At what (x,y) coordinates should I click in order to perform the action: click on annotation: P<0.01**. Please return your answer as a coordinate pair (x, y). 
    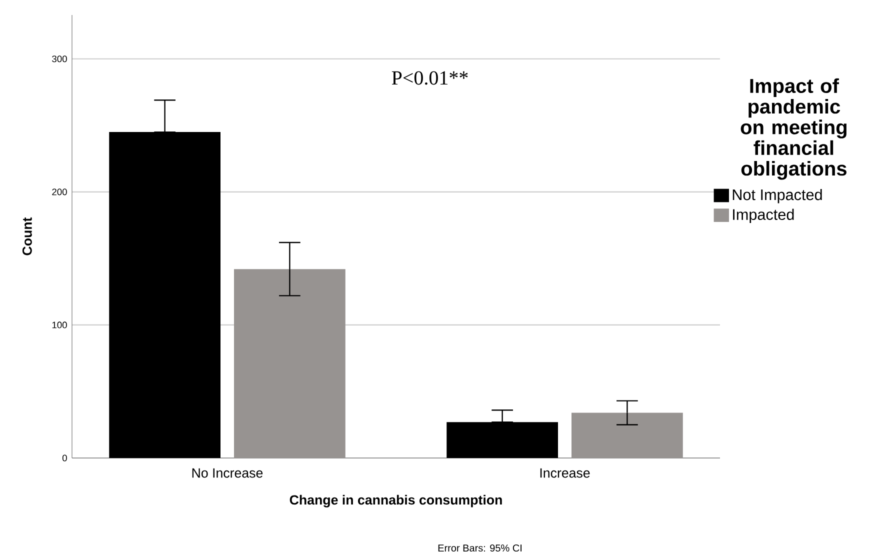
    Looking at the image, I should click on (430, 78).